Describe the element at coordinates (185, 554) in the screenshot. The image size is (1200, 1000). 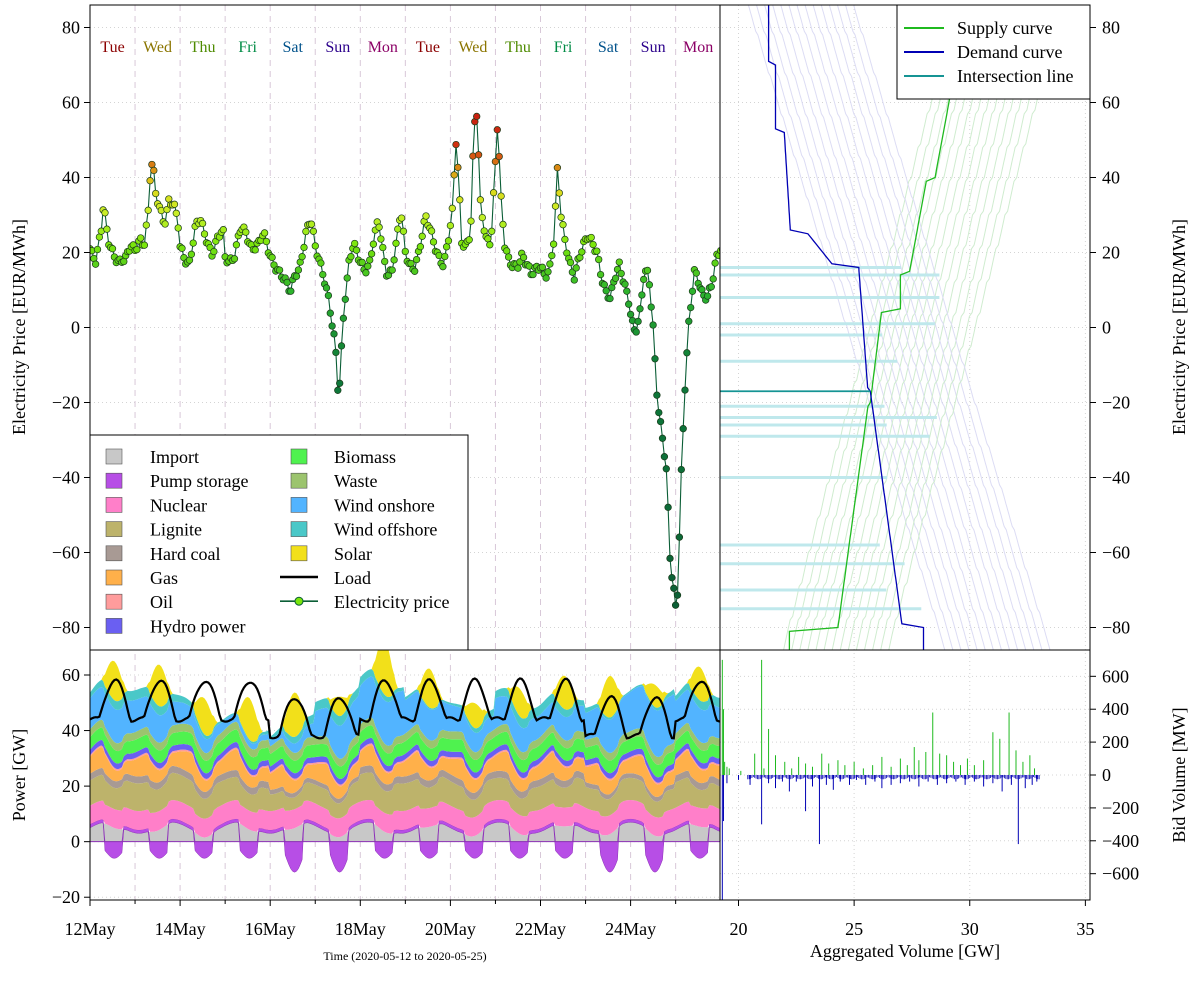
I see `legend-label: Hard coal` at that location.